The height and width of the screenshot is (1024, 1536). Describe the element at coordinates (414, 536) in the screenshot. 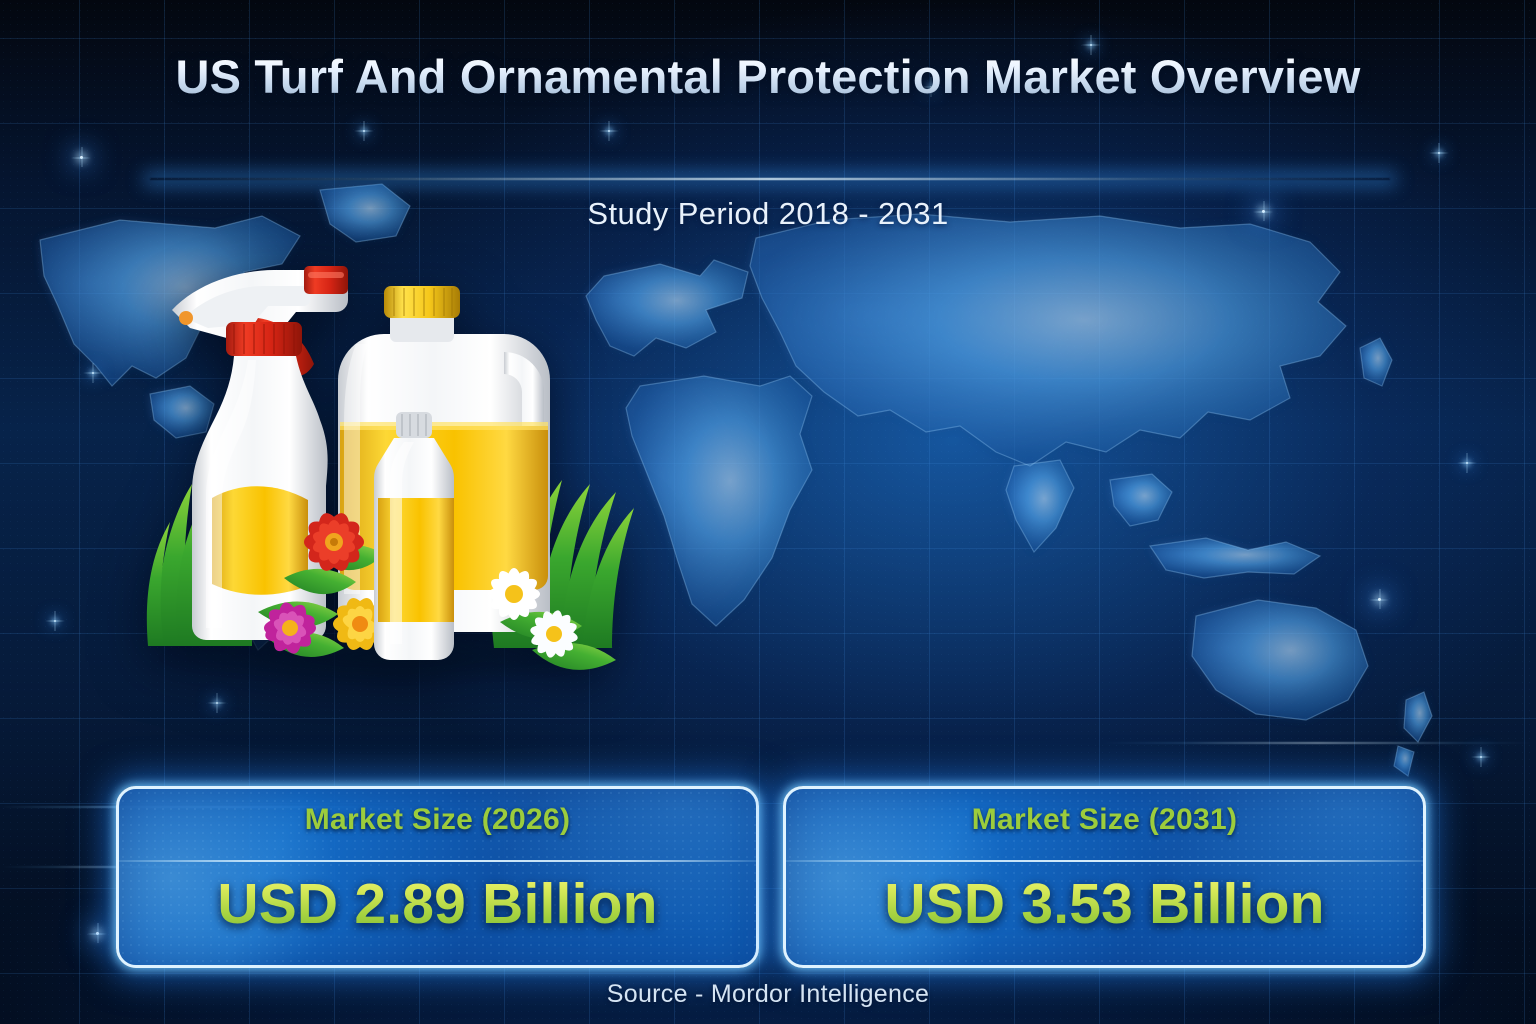

I see `small-bottle` at that location.